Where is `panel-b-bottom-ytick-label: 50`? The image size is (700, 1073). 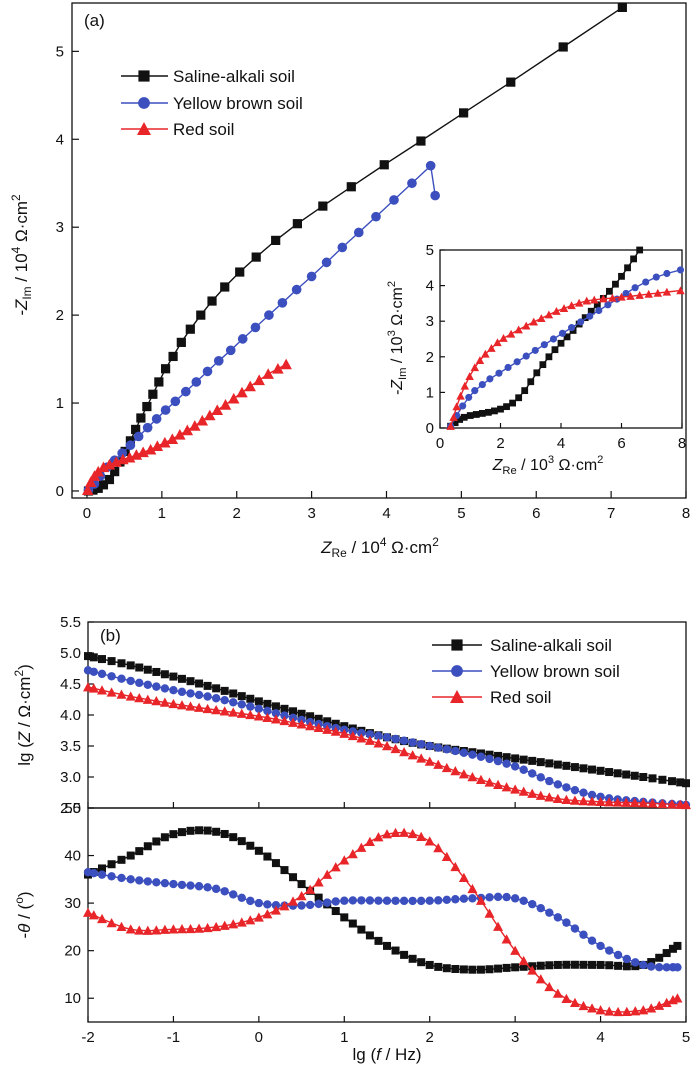
panel-b-bottom-ytick-label: 50 is located at coordinates (72, 808).